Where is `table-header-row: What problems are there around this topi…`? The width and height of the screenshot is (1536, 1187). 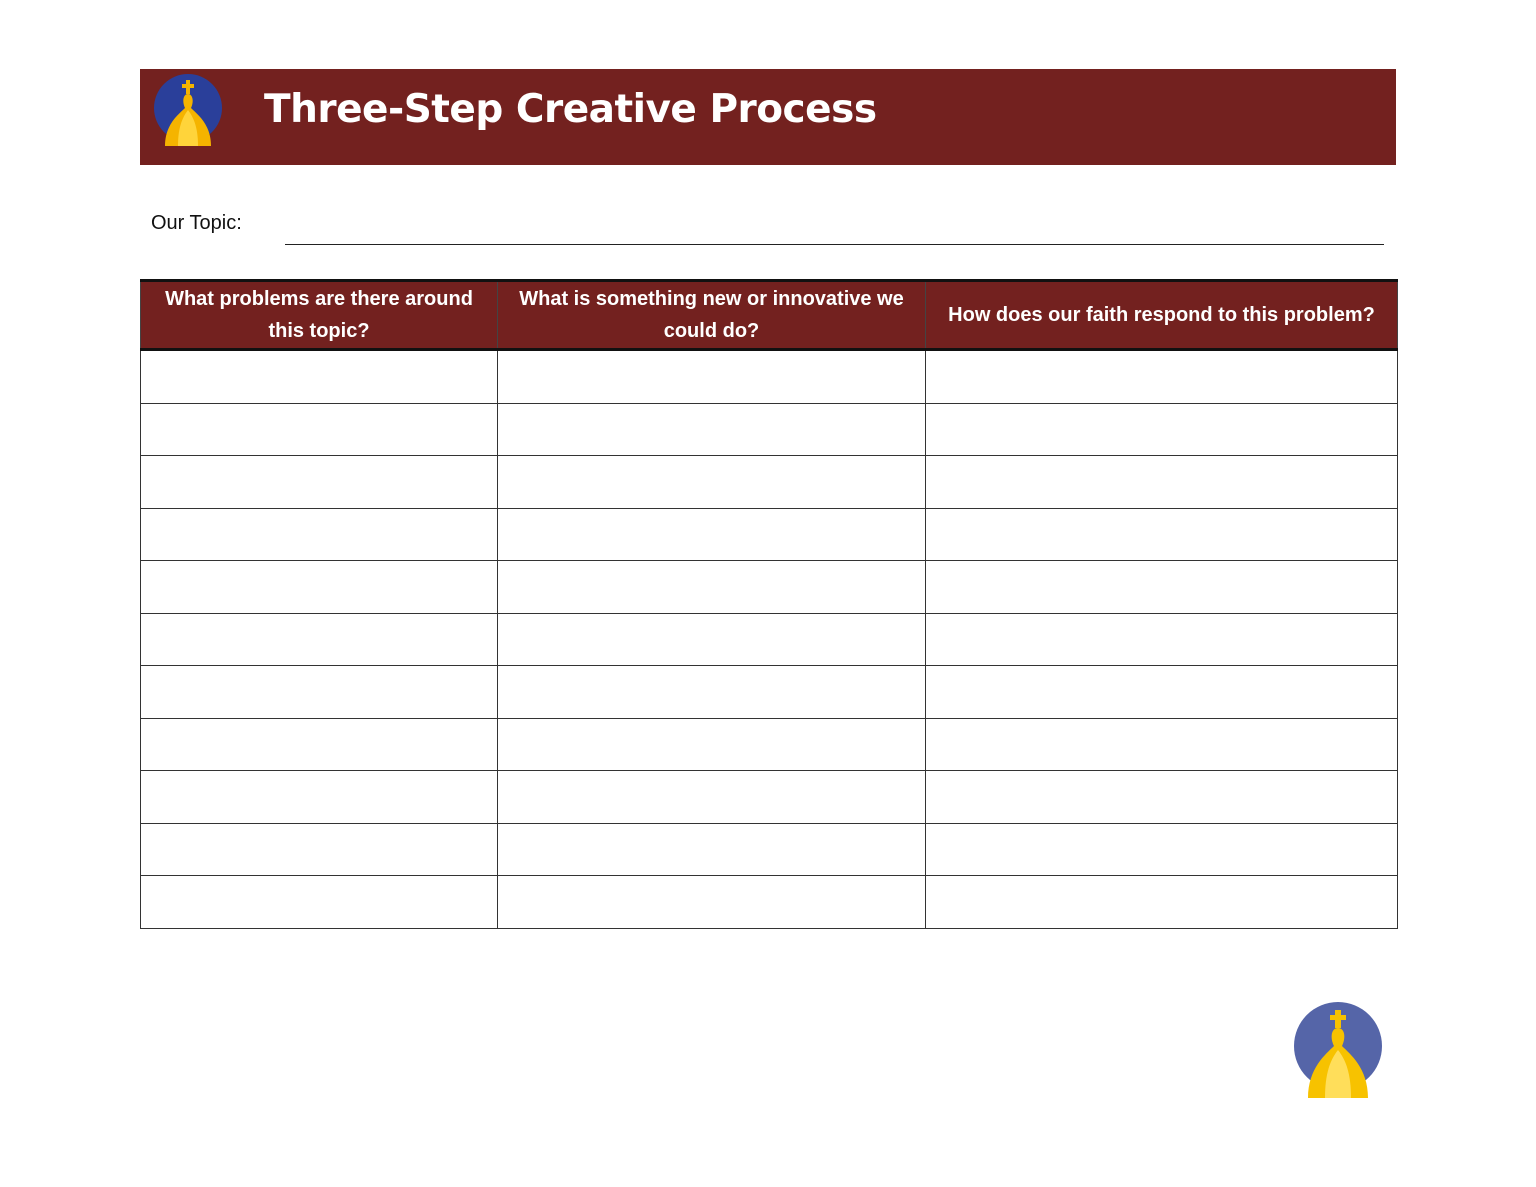 table-header-row: What problems are there around this topi… is located at coordinates (769, 315).